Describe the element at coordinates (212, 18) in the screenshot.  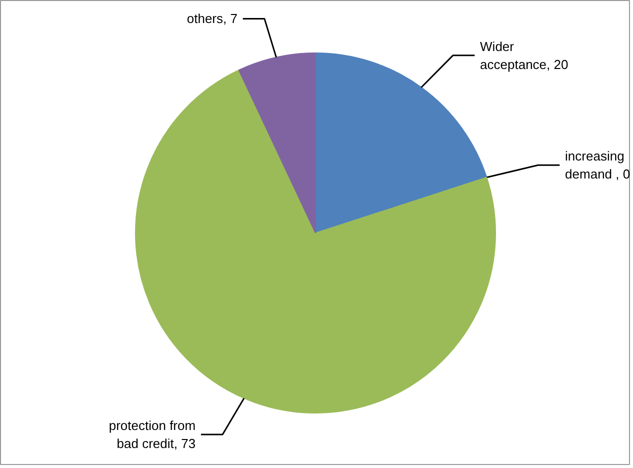
I see `slice-label: others, 7` at that location.